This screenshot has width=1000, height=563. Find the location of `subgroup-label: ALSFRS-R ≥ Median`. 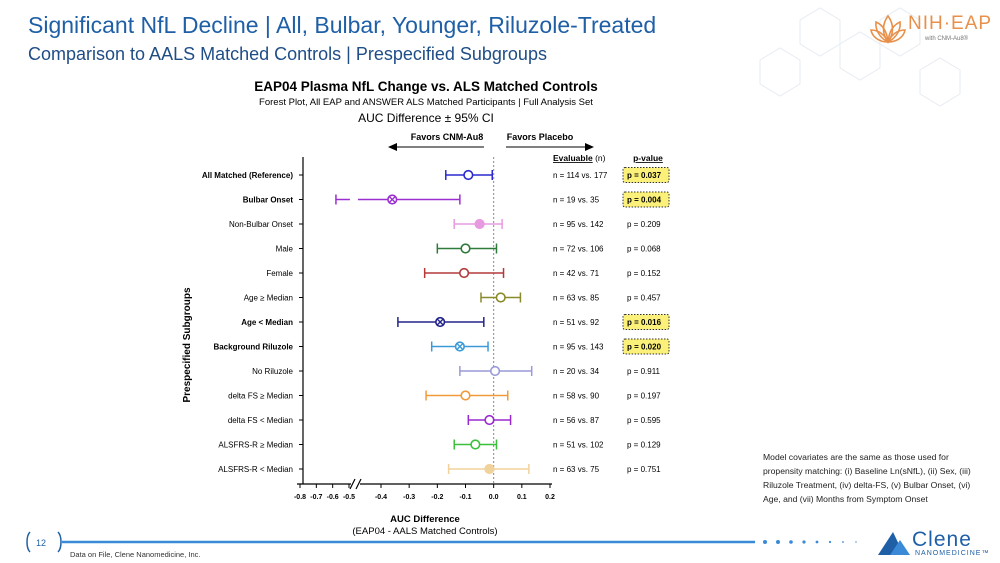

subgroup-label: ALSFRS-R ≥ Median is located at coordinates (255, 445).